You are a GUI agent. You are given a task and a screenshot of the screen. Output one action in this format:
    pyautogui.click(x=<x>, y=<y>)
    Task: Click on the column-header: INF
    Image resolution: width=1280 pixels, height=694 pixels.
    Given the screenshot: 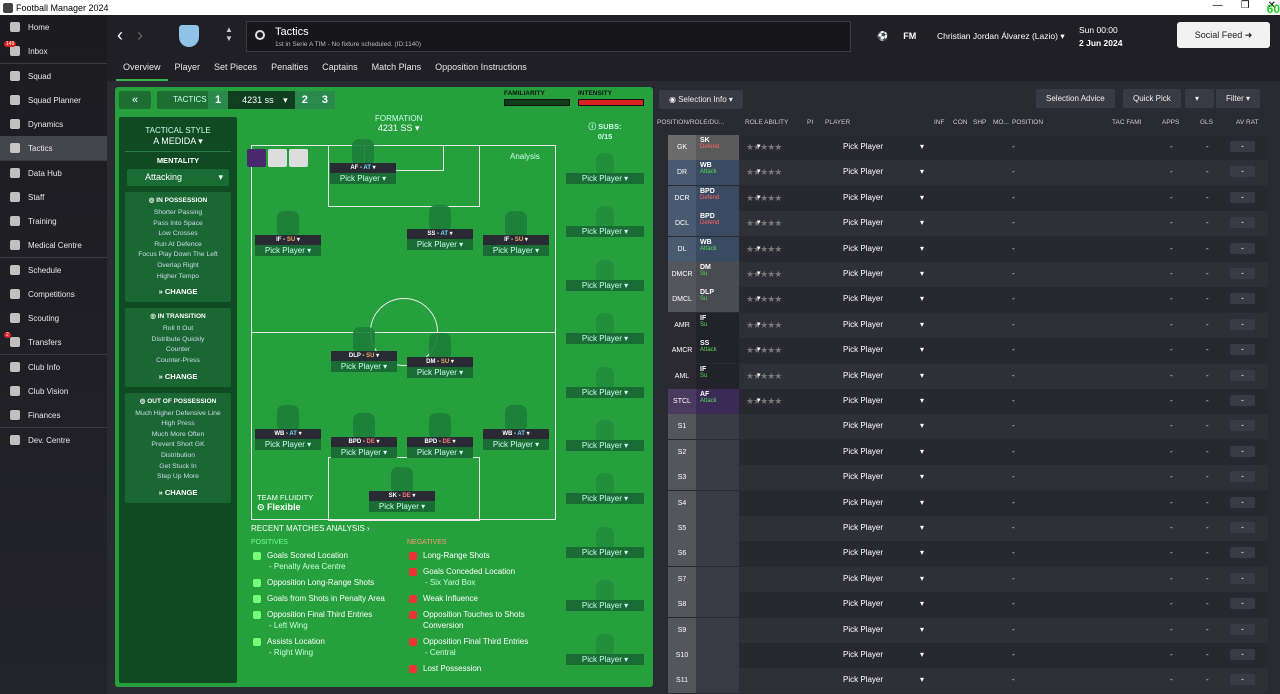 What is the action you would take?
    pyautogui.click(x=939, y=122)
    